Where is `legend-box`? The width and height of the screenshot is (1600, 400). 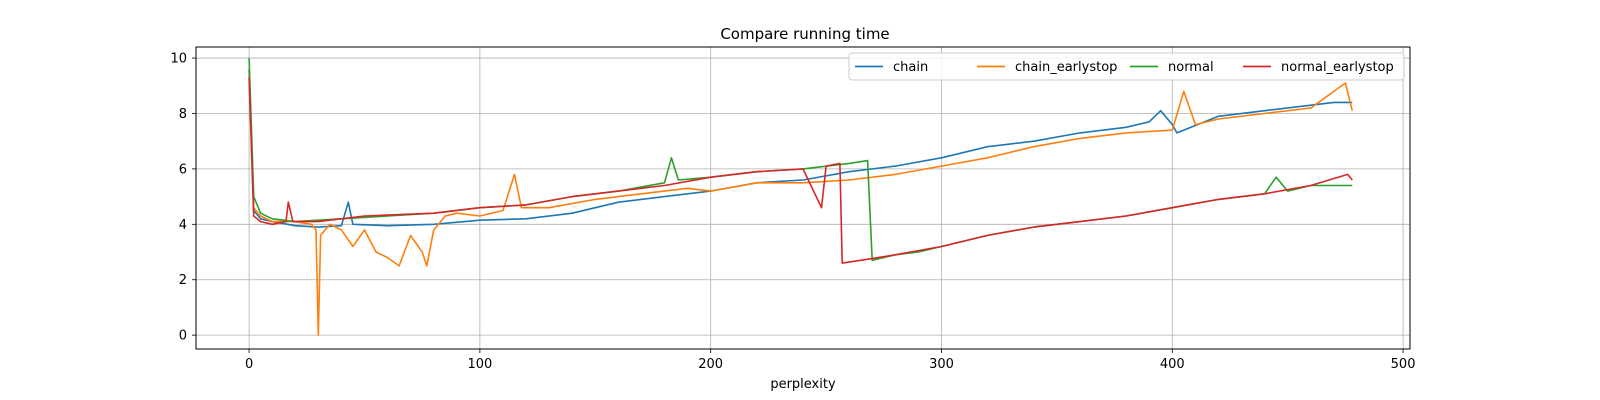 legend-box is located at coordinates (1126, 66).